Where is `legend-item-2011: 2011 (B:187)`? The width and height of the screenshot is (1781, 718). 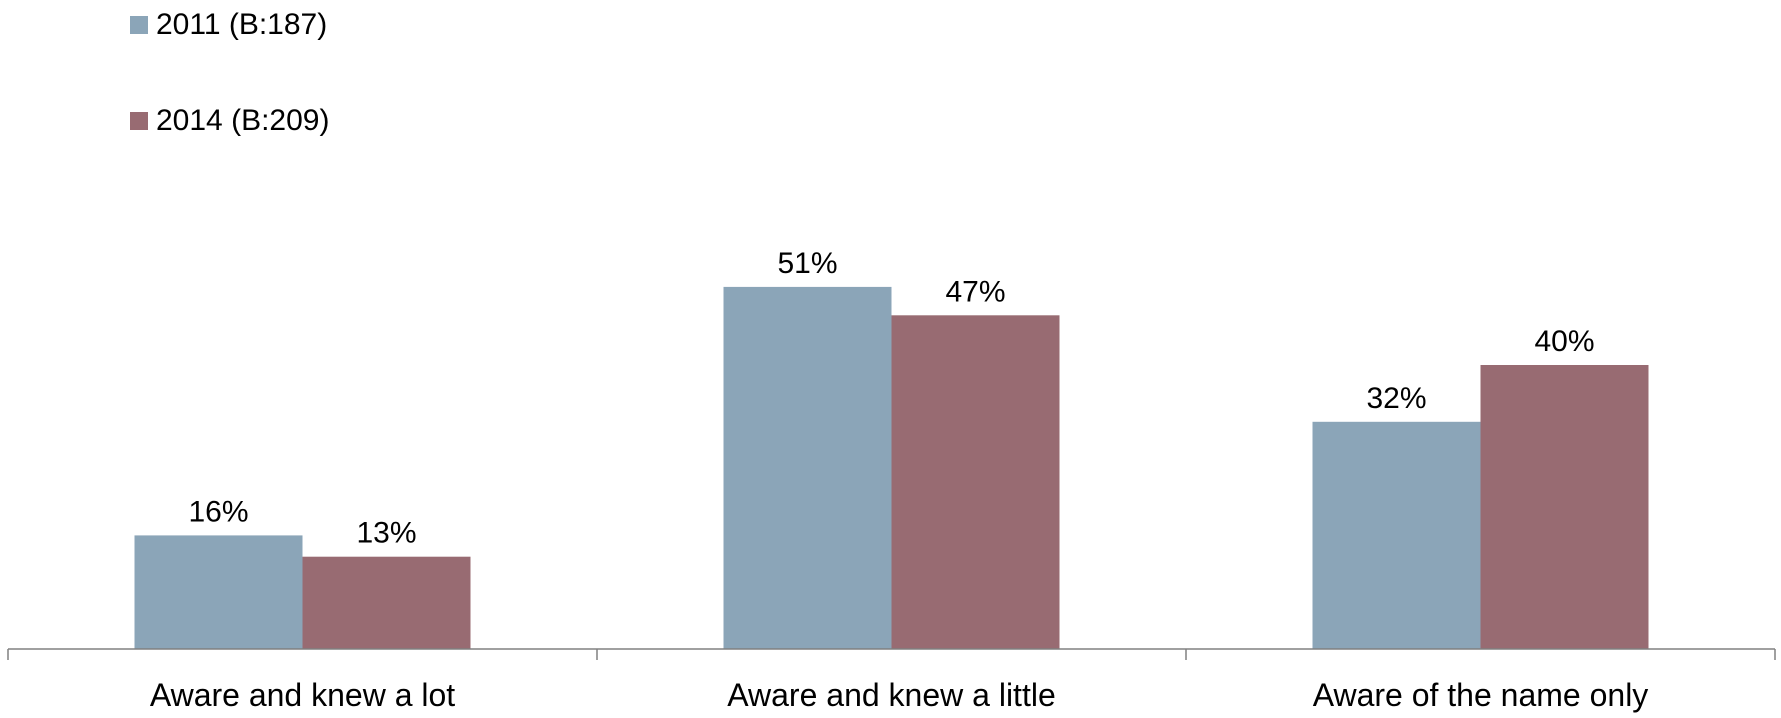
legend-item-2011: 2011 (B:187) is located at coordinates (228, 25).